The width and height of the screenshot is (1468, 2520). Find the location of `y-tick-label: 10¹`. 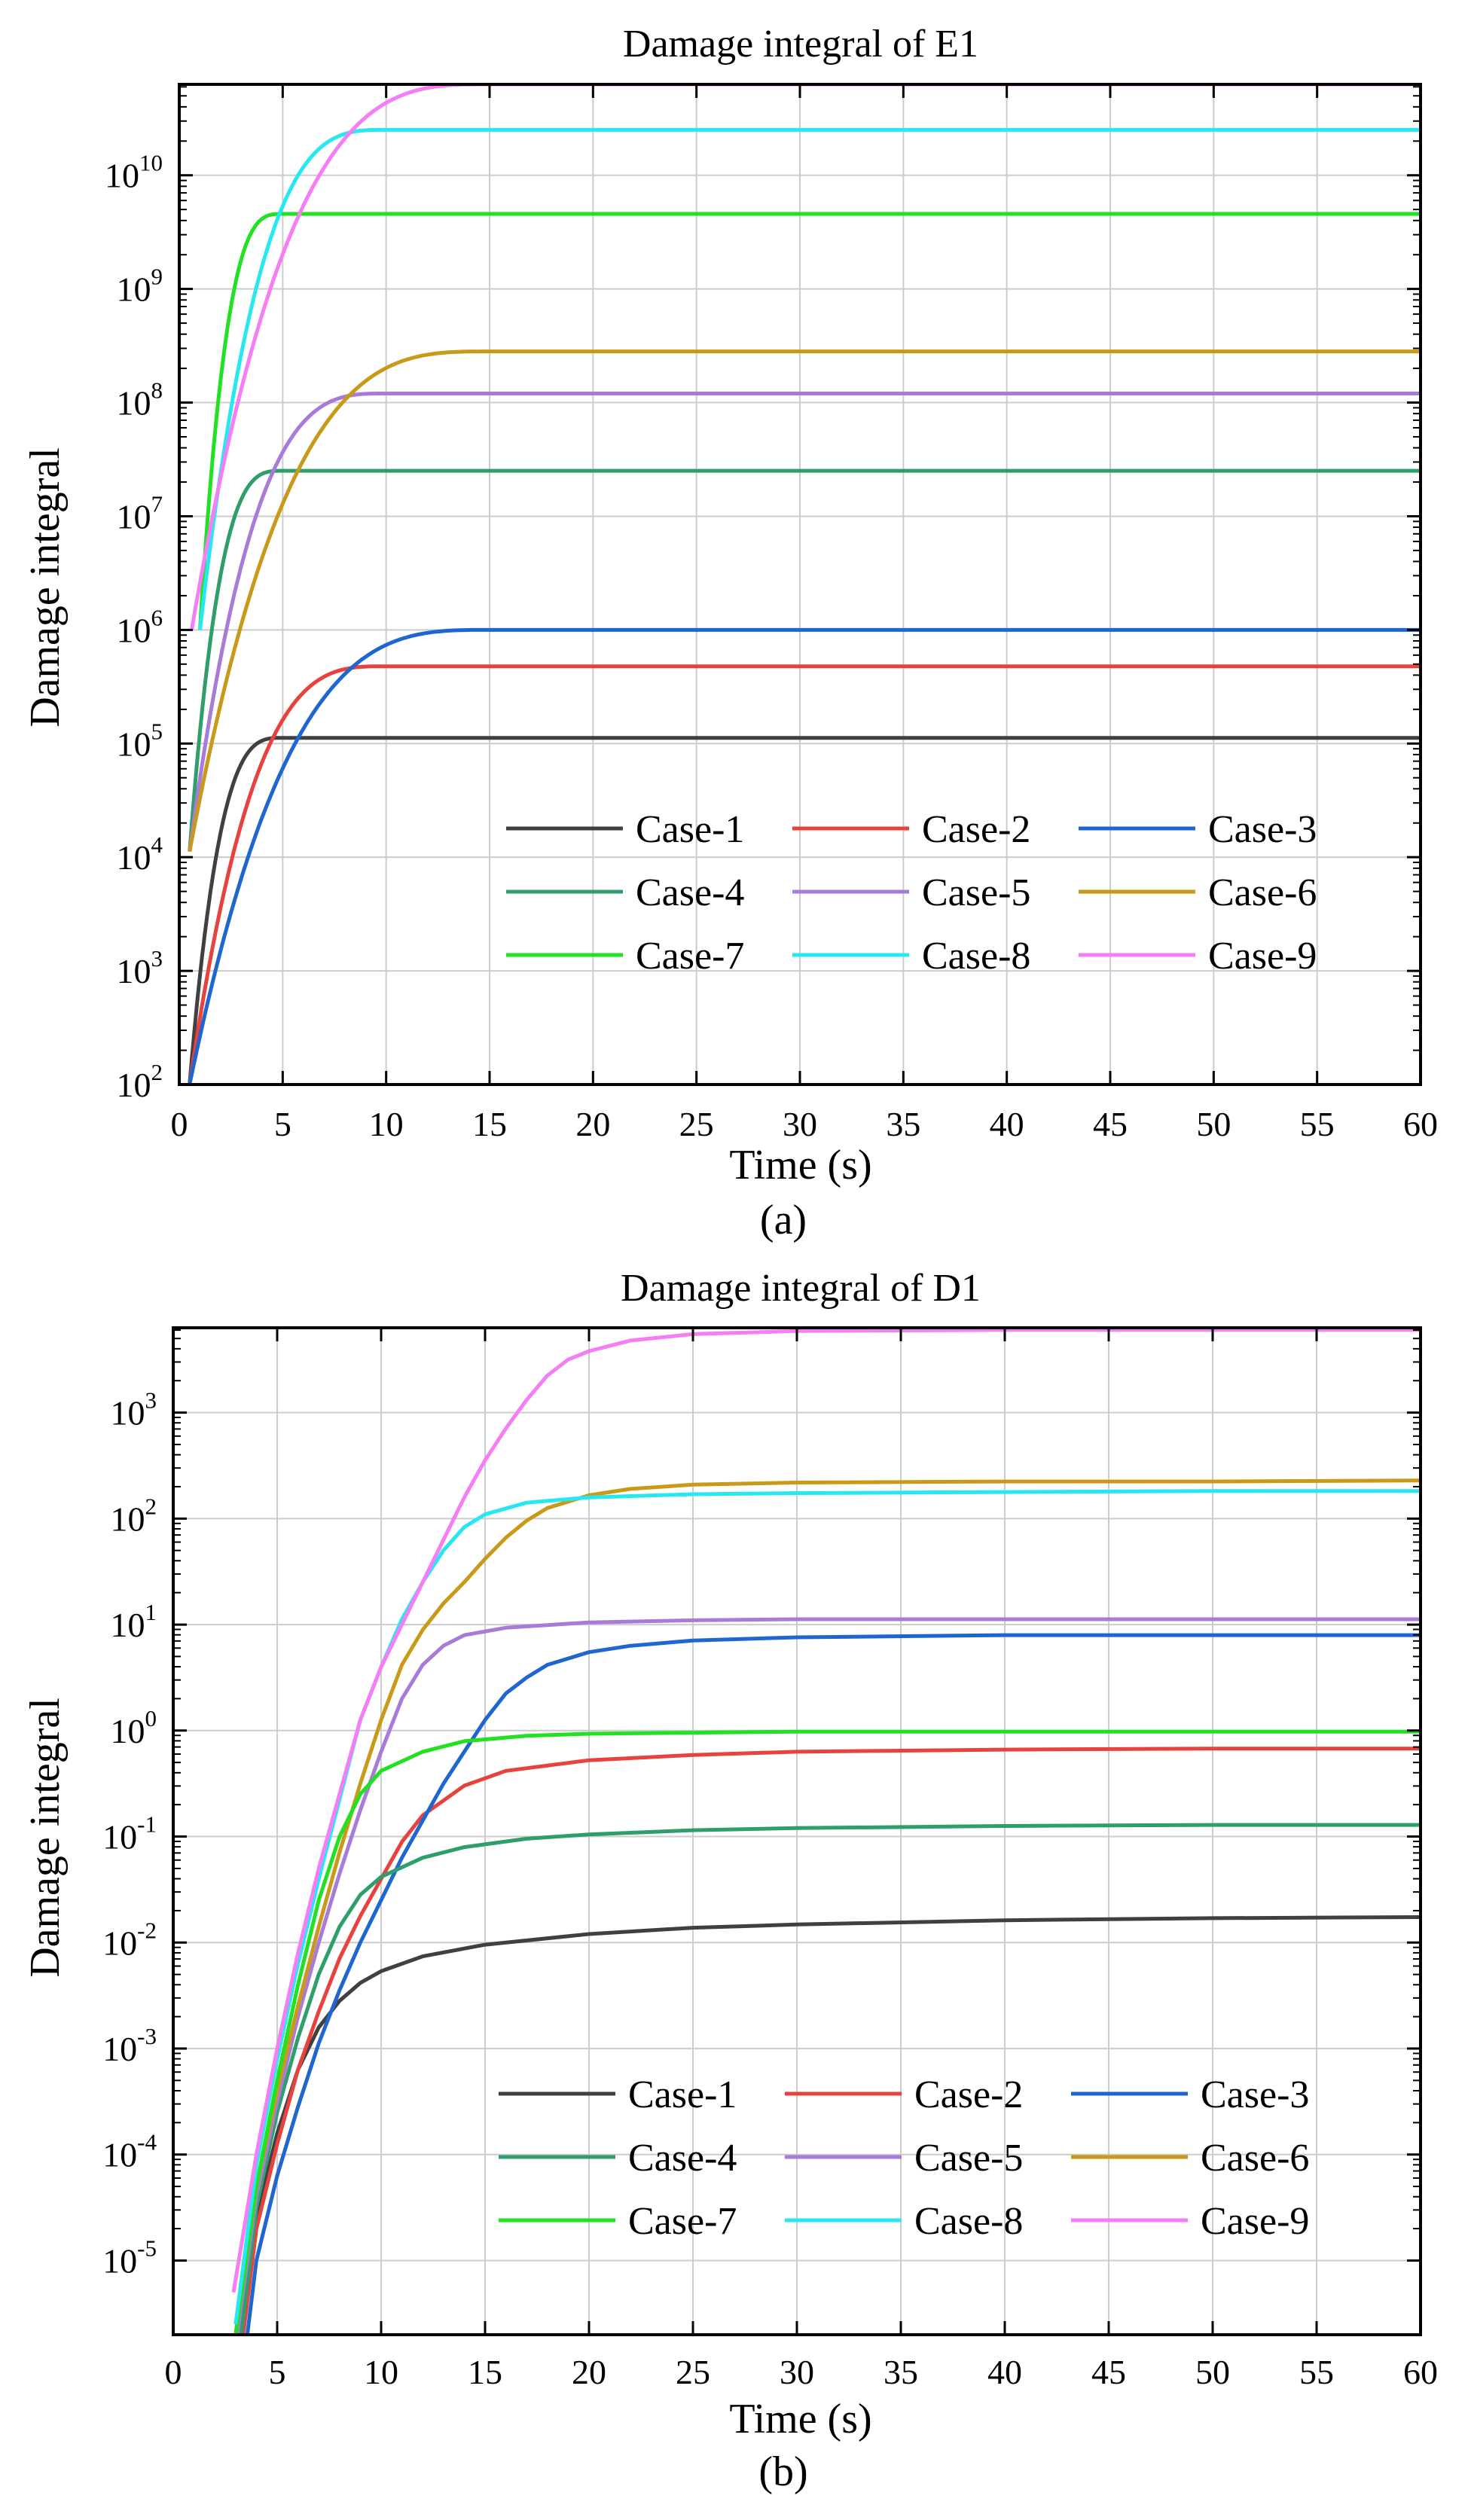

y-tick-label: 10¹ is located at coordinates (134, 1621).